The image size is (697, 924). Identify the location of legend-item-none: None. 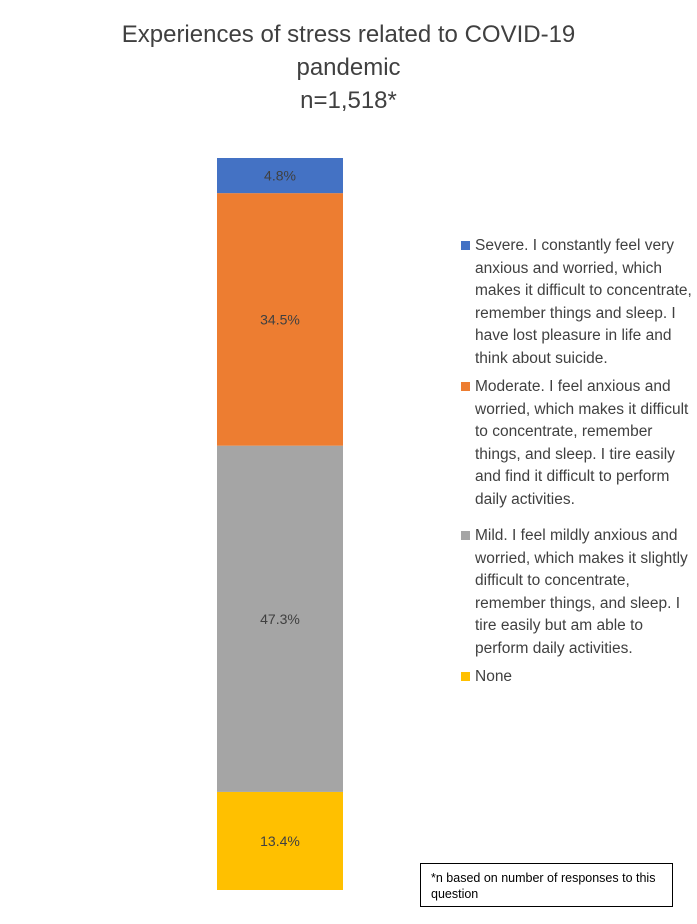
(576, 677).